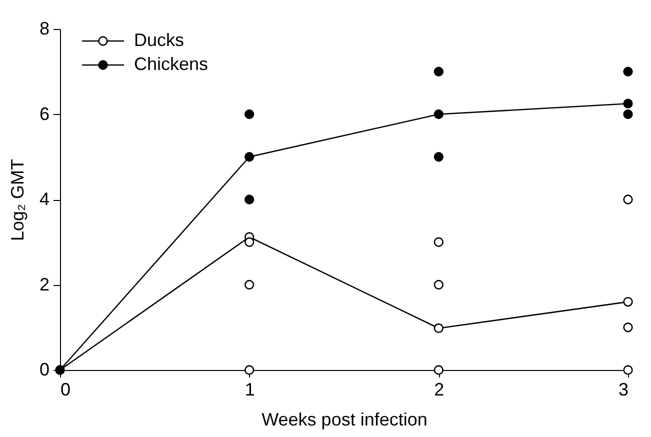  I want to click on y-tick-label: 4, so click(44, 199).